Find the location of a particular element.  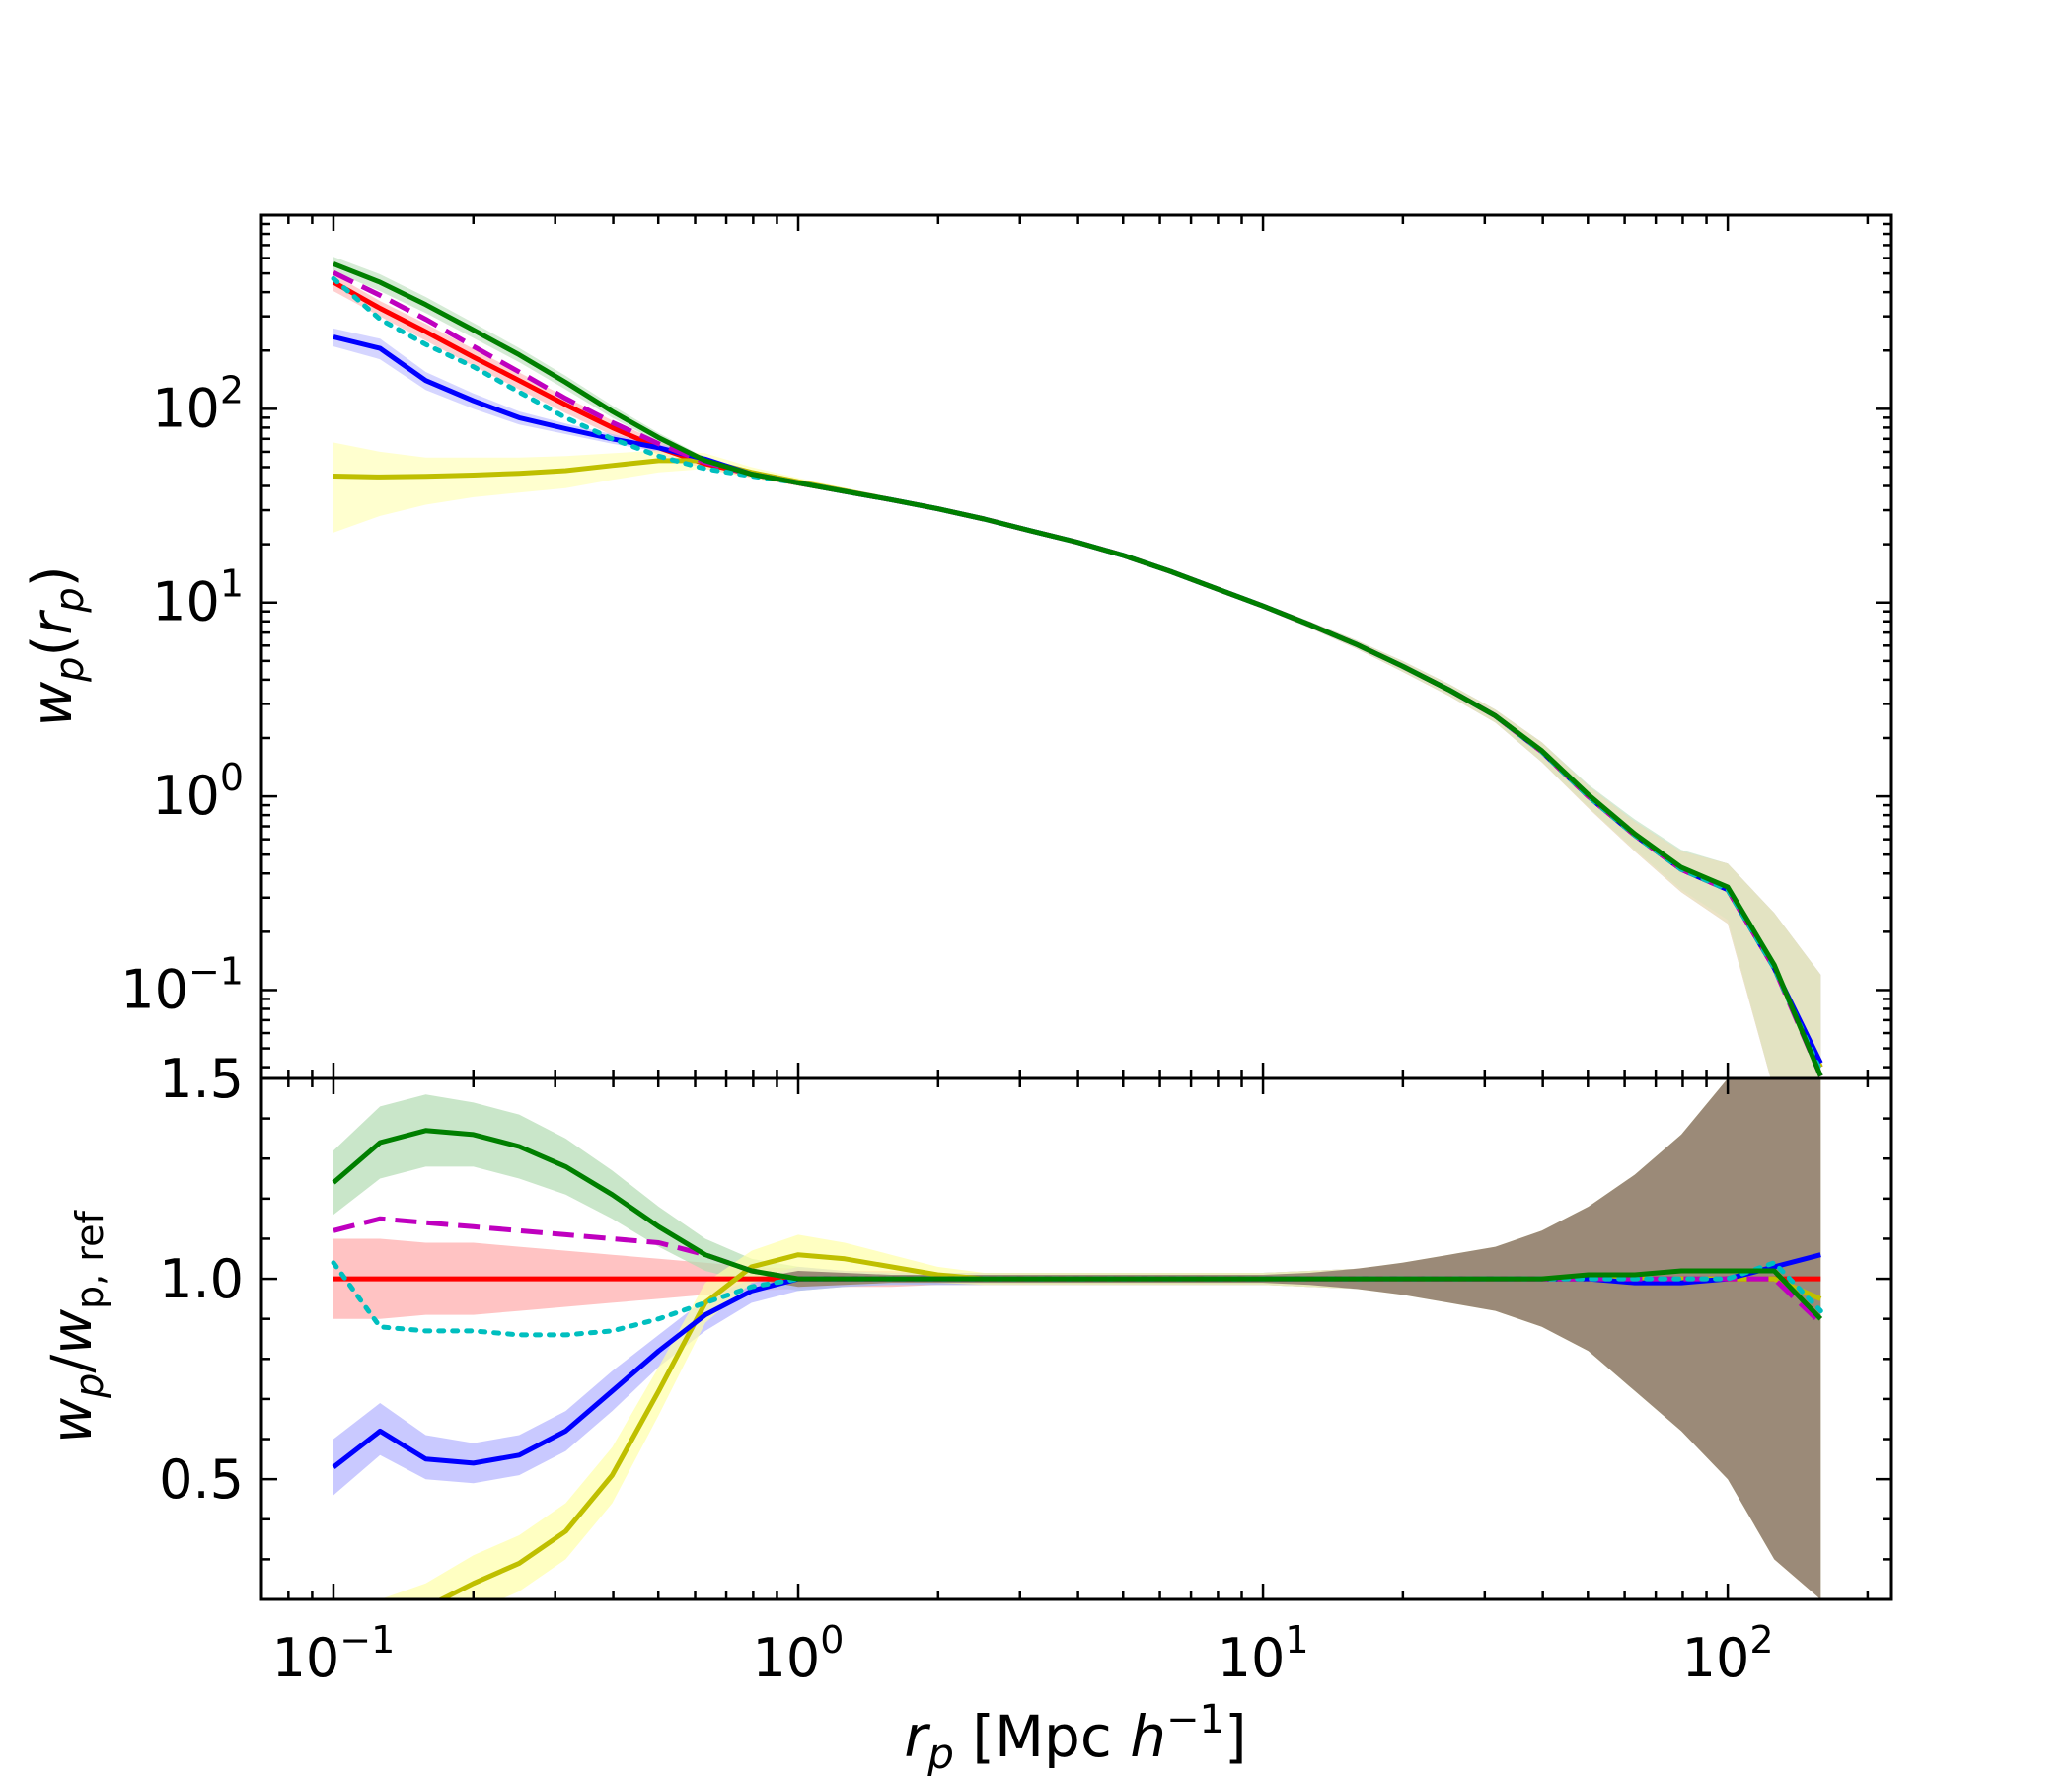

x-tick-label: 10⁻¹ is located at coordinates (334, 1654).